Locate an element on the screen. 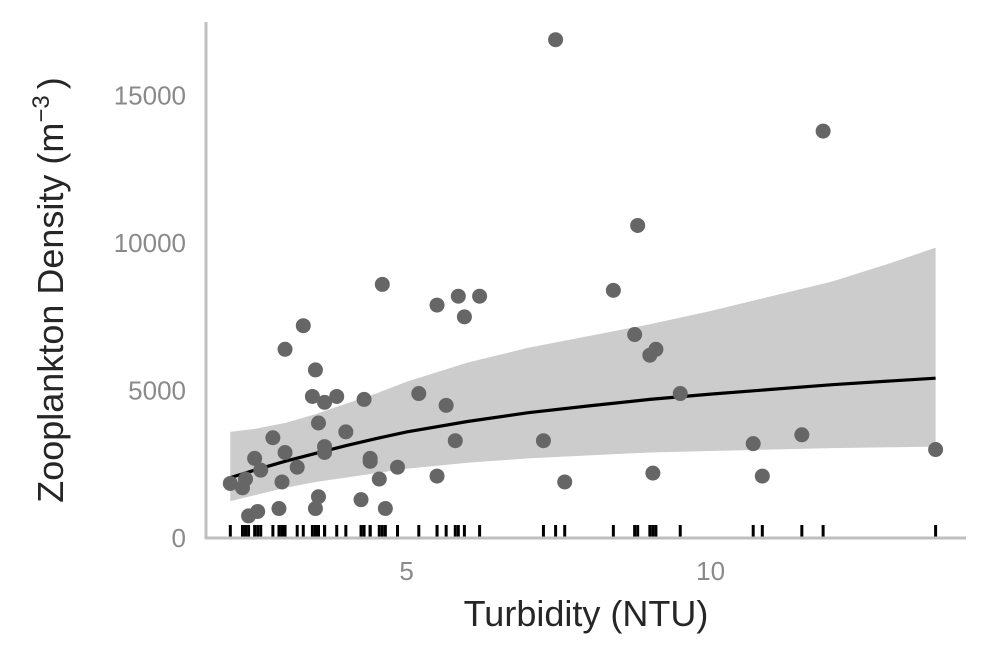  y-tick-label: 5000 is located at coordinates (157, 391).